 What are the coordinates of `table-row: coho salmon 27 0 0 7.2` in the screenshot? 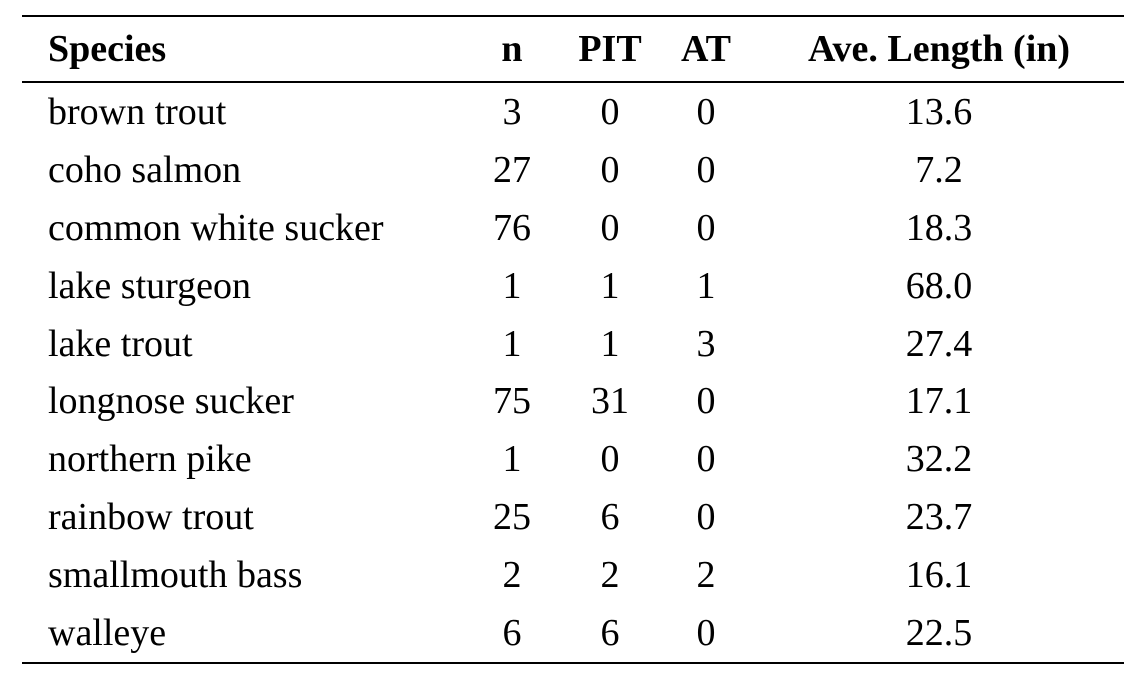 It's located at (573, 170).